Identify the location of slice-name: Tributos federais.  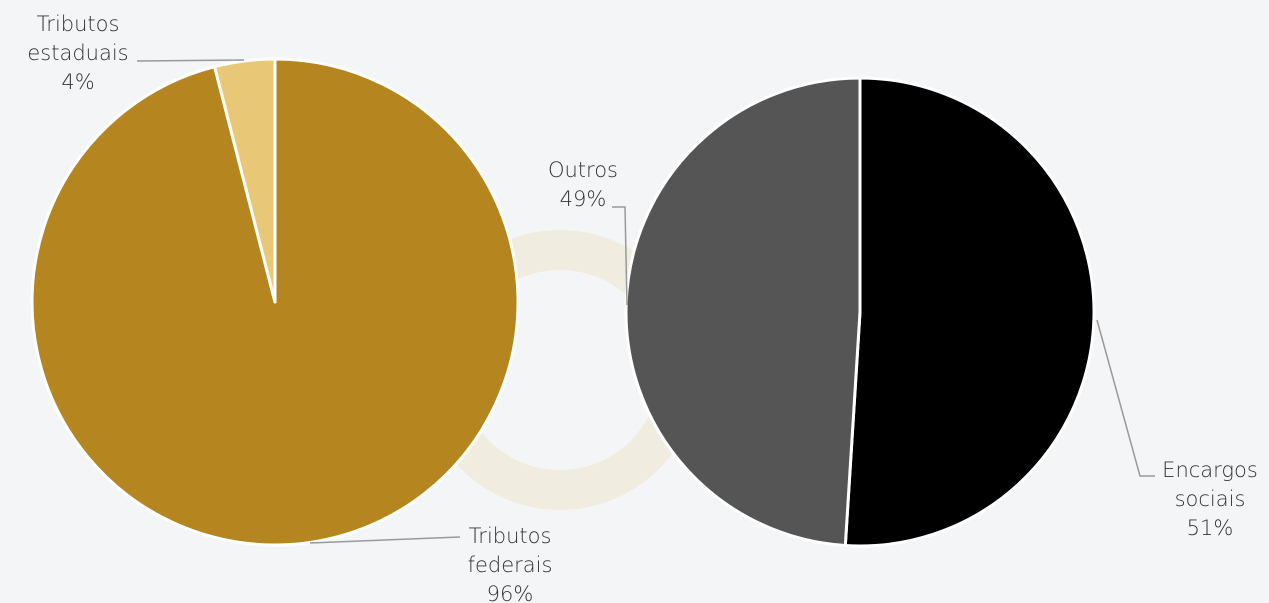
(510, 550).